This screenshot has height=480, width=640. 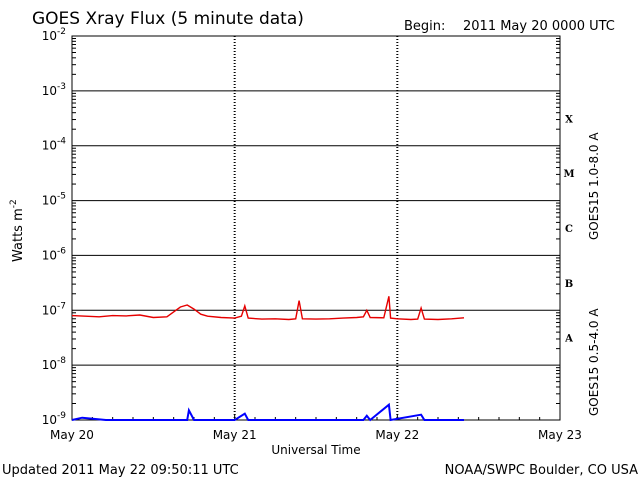 I want to click on flare-class-label: A, so click(x=568, y=339).